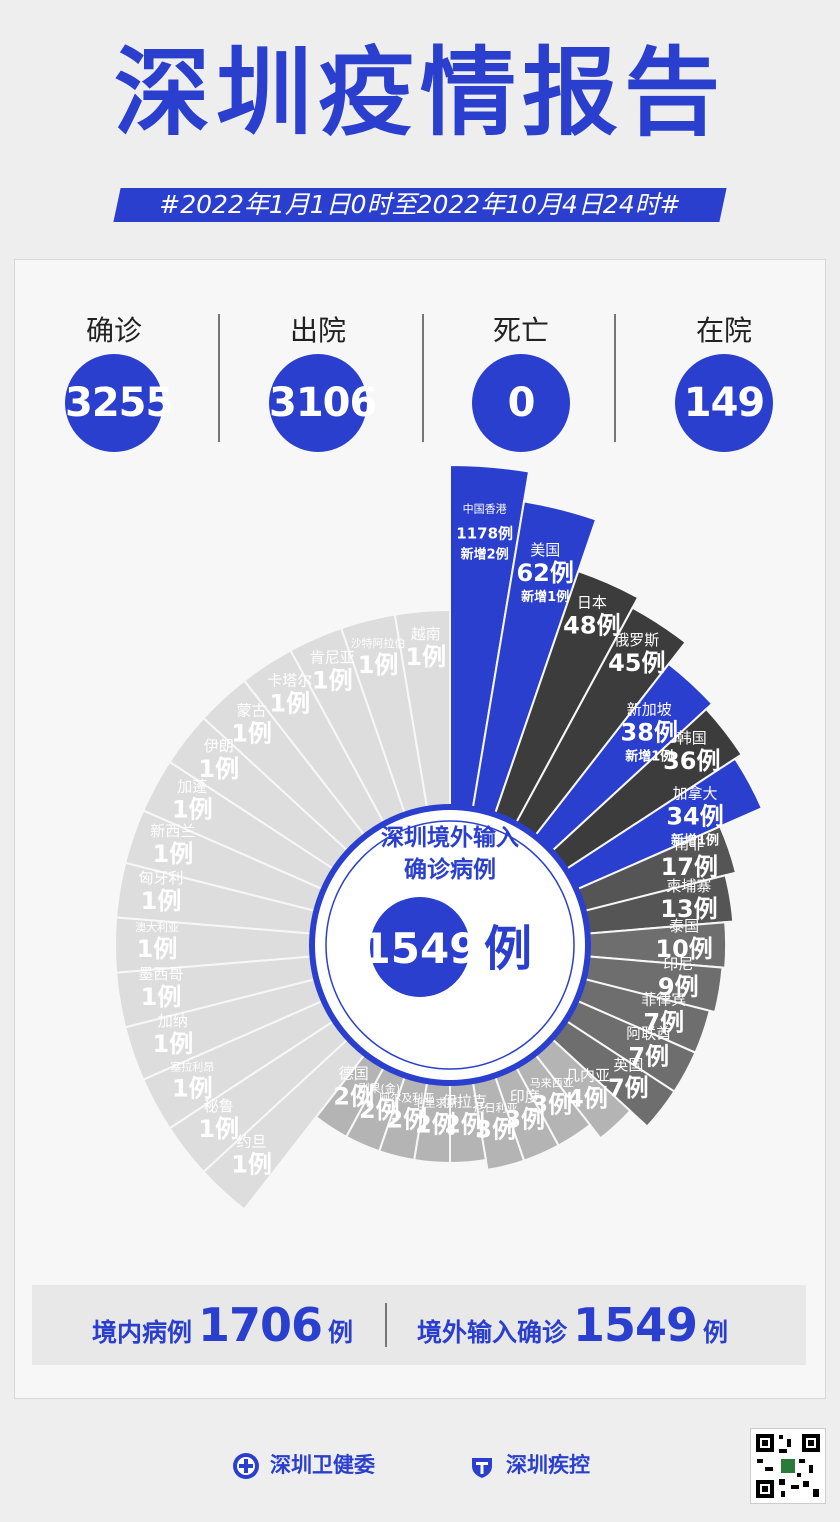  Describe the element at coordinates (246, 1466) in the screenshot. I see `health-commission-logo-icon` at that location.